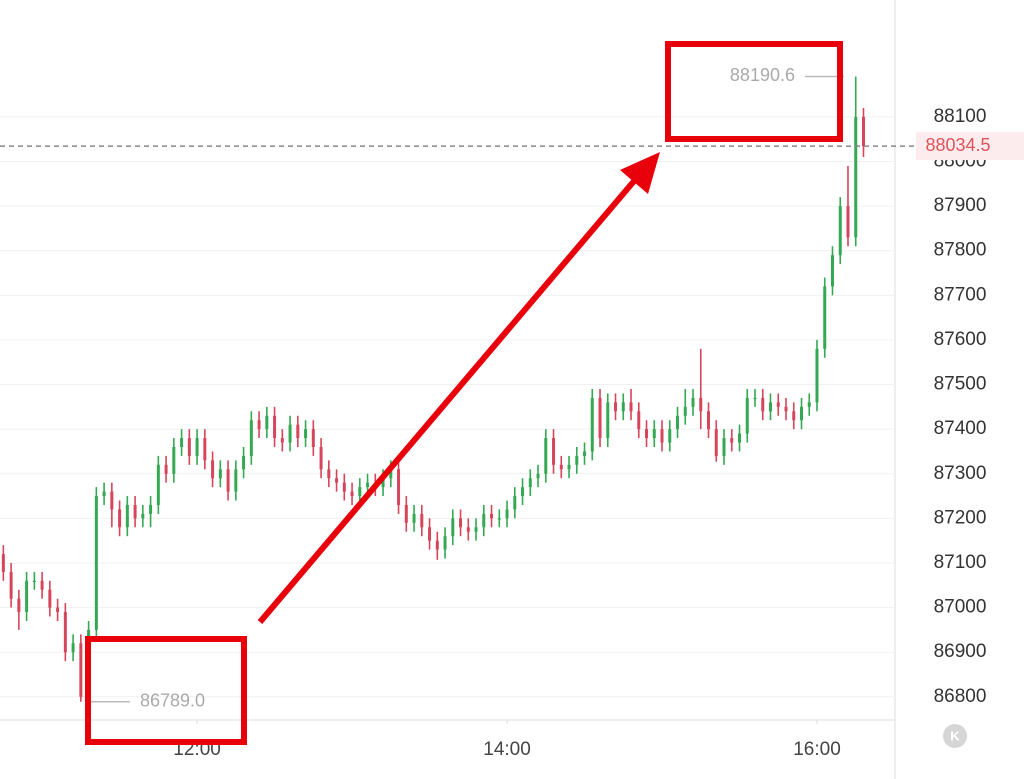 Image resolution: width=1024 pixels, height=779 pixels. What do you see at coordinates (960, 116) in the screenshot?
I see `y-tick-label: 88100` at bounding box center [960, 116].